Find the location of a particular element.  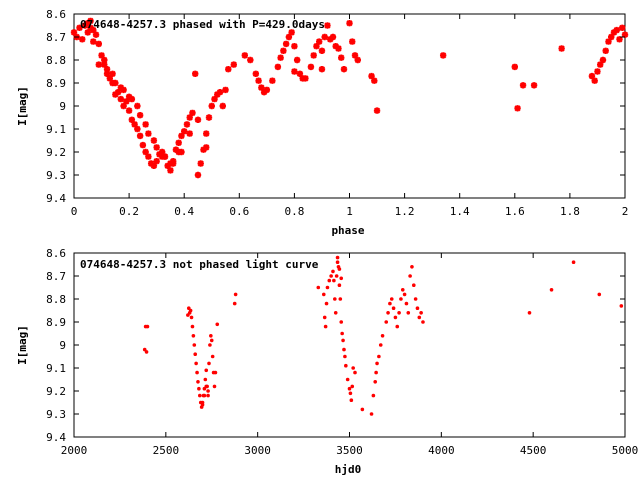

phased-x-tick-label: 1.2 is located at coordinates (405, 211).